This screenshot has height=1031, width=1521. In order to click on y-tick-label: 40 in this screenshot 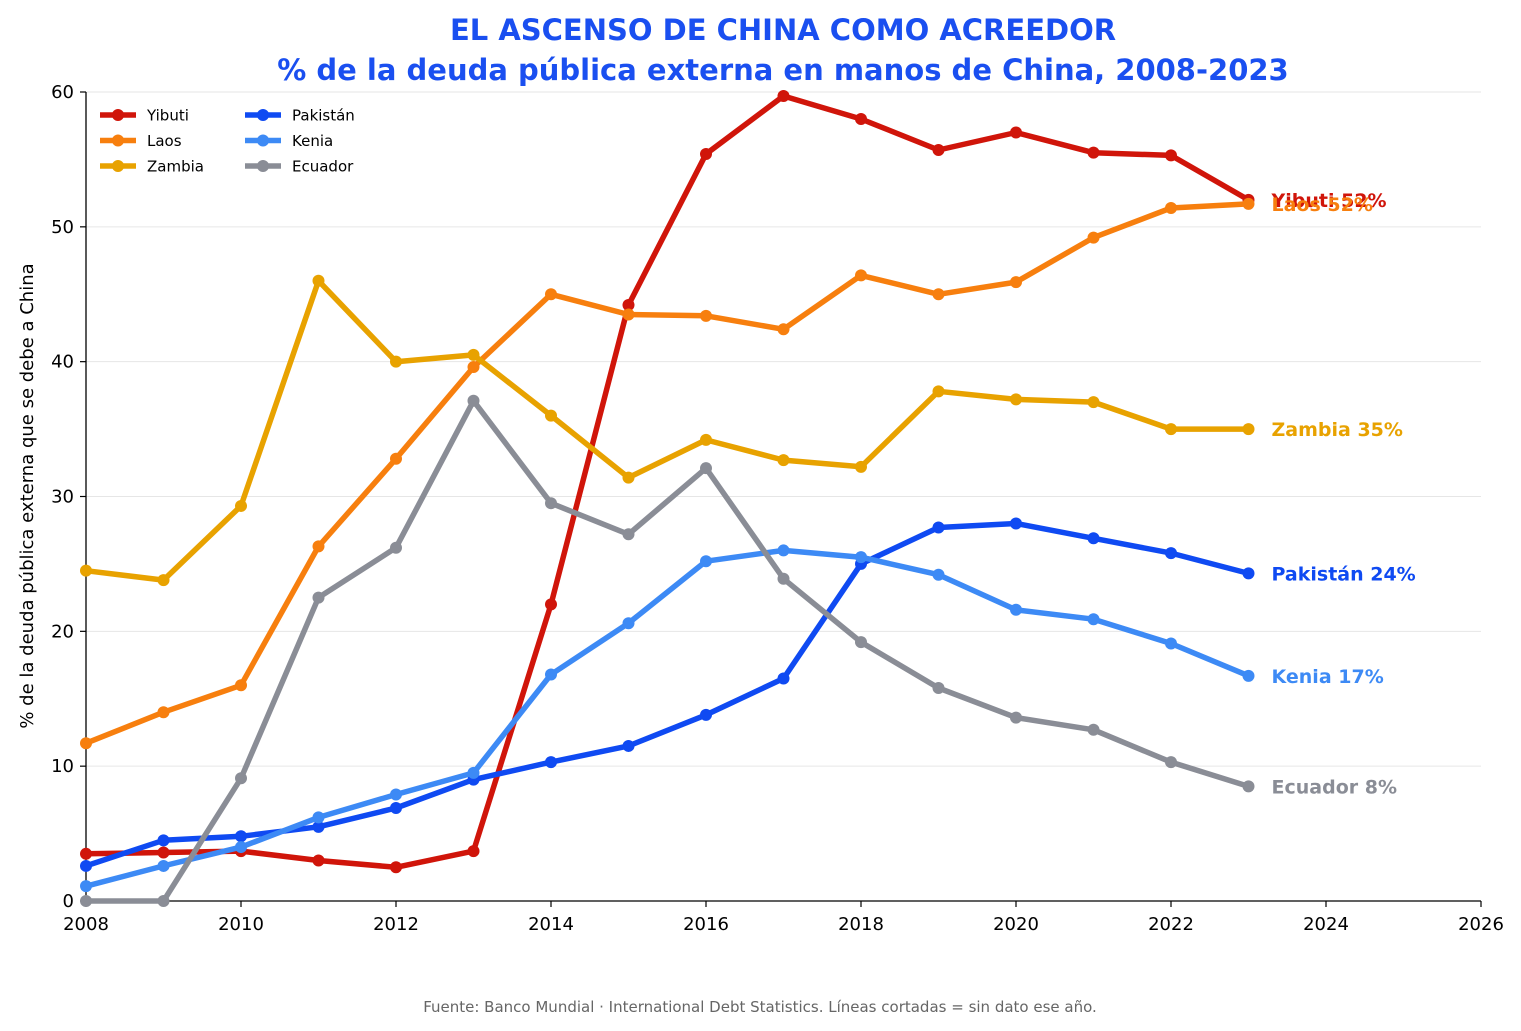, I will do `click(62, 362)`.